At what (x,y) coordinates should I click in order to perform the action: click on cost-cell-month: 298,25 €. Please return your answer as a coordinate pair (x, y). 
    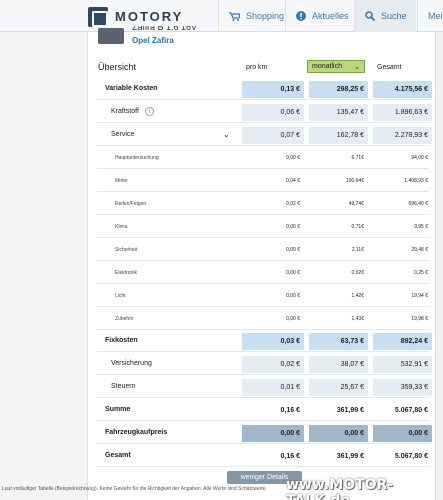
    Looking at the image, I should click on (338, 89).